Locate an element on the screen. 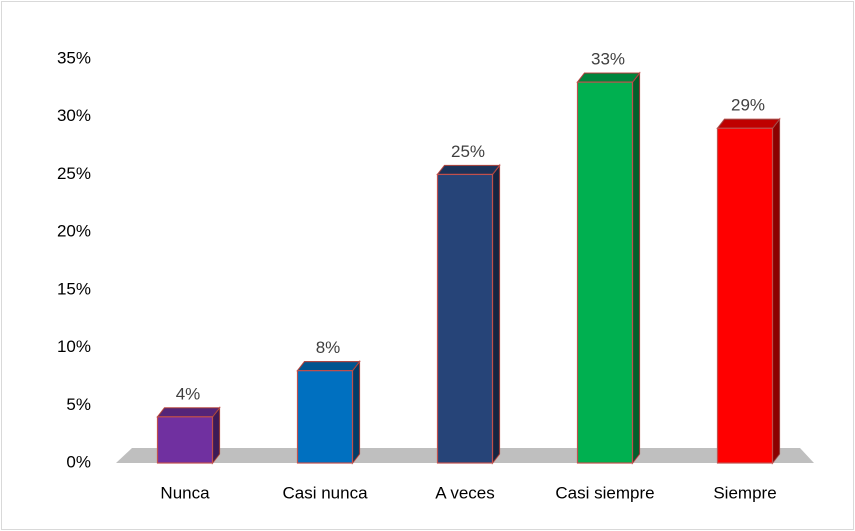  x-tick-label: Nunca is located at coordinates (185, 492).